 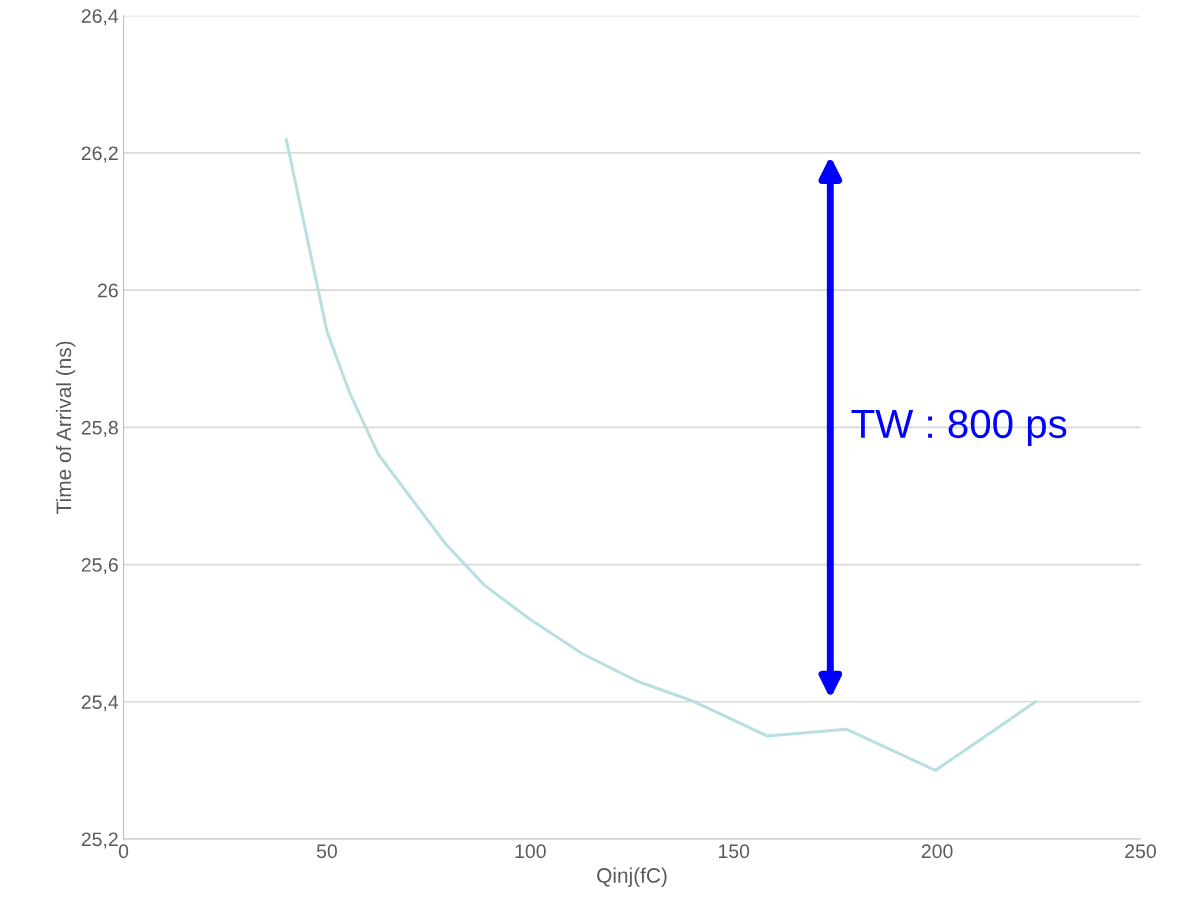 What do you see at coordinates (734, 851) in the screenshot?
I see `x-tick-label: 150` at bounding box center [734, 851].